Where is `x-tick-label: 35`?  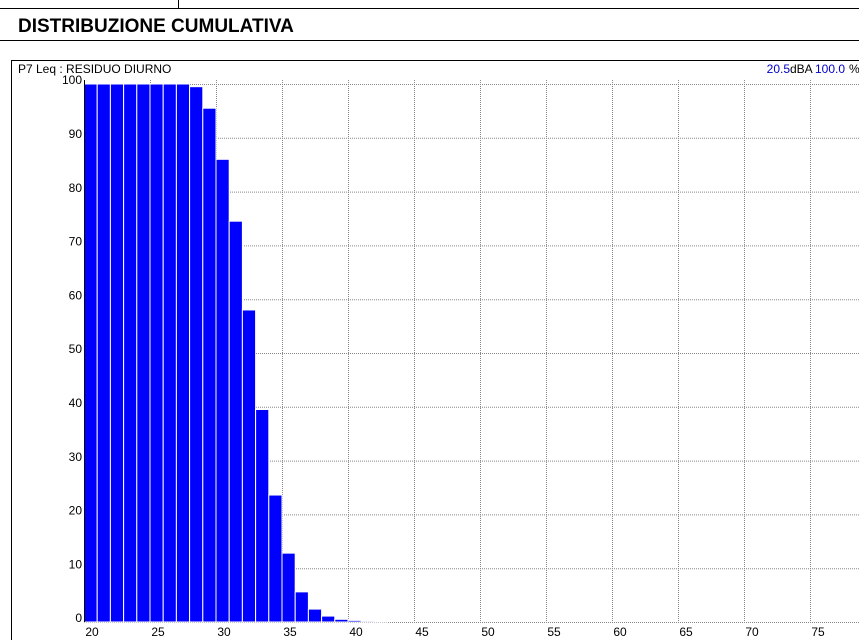 x-tick-label: 35 is located at coordinates (290, 632).